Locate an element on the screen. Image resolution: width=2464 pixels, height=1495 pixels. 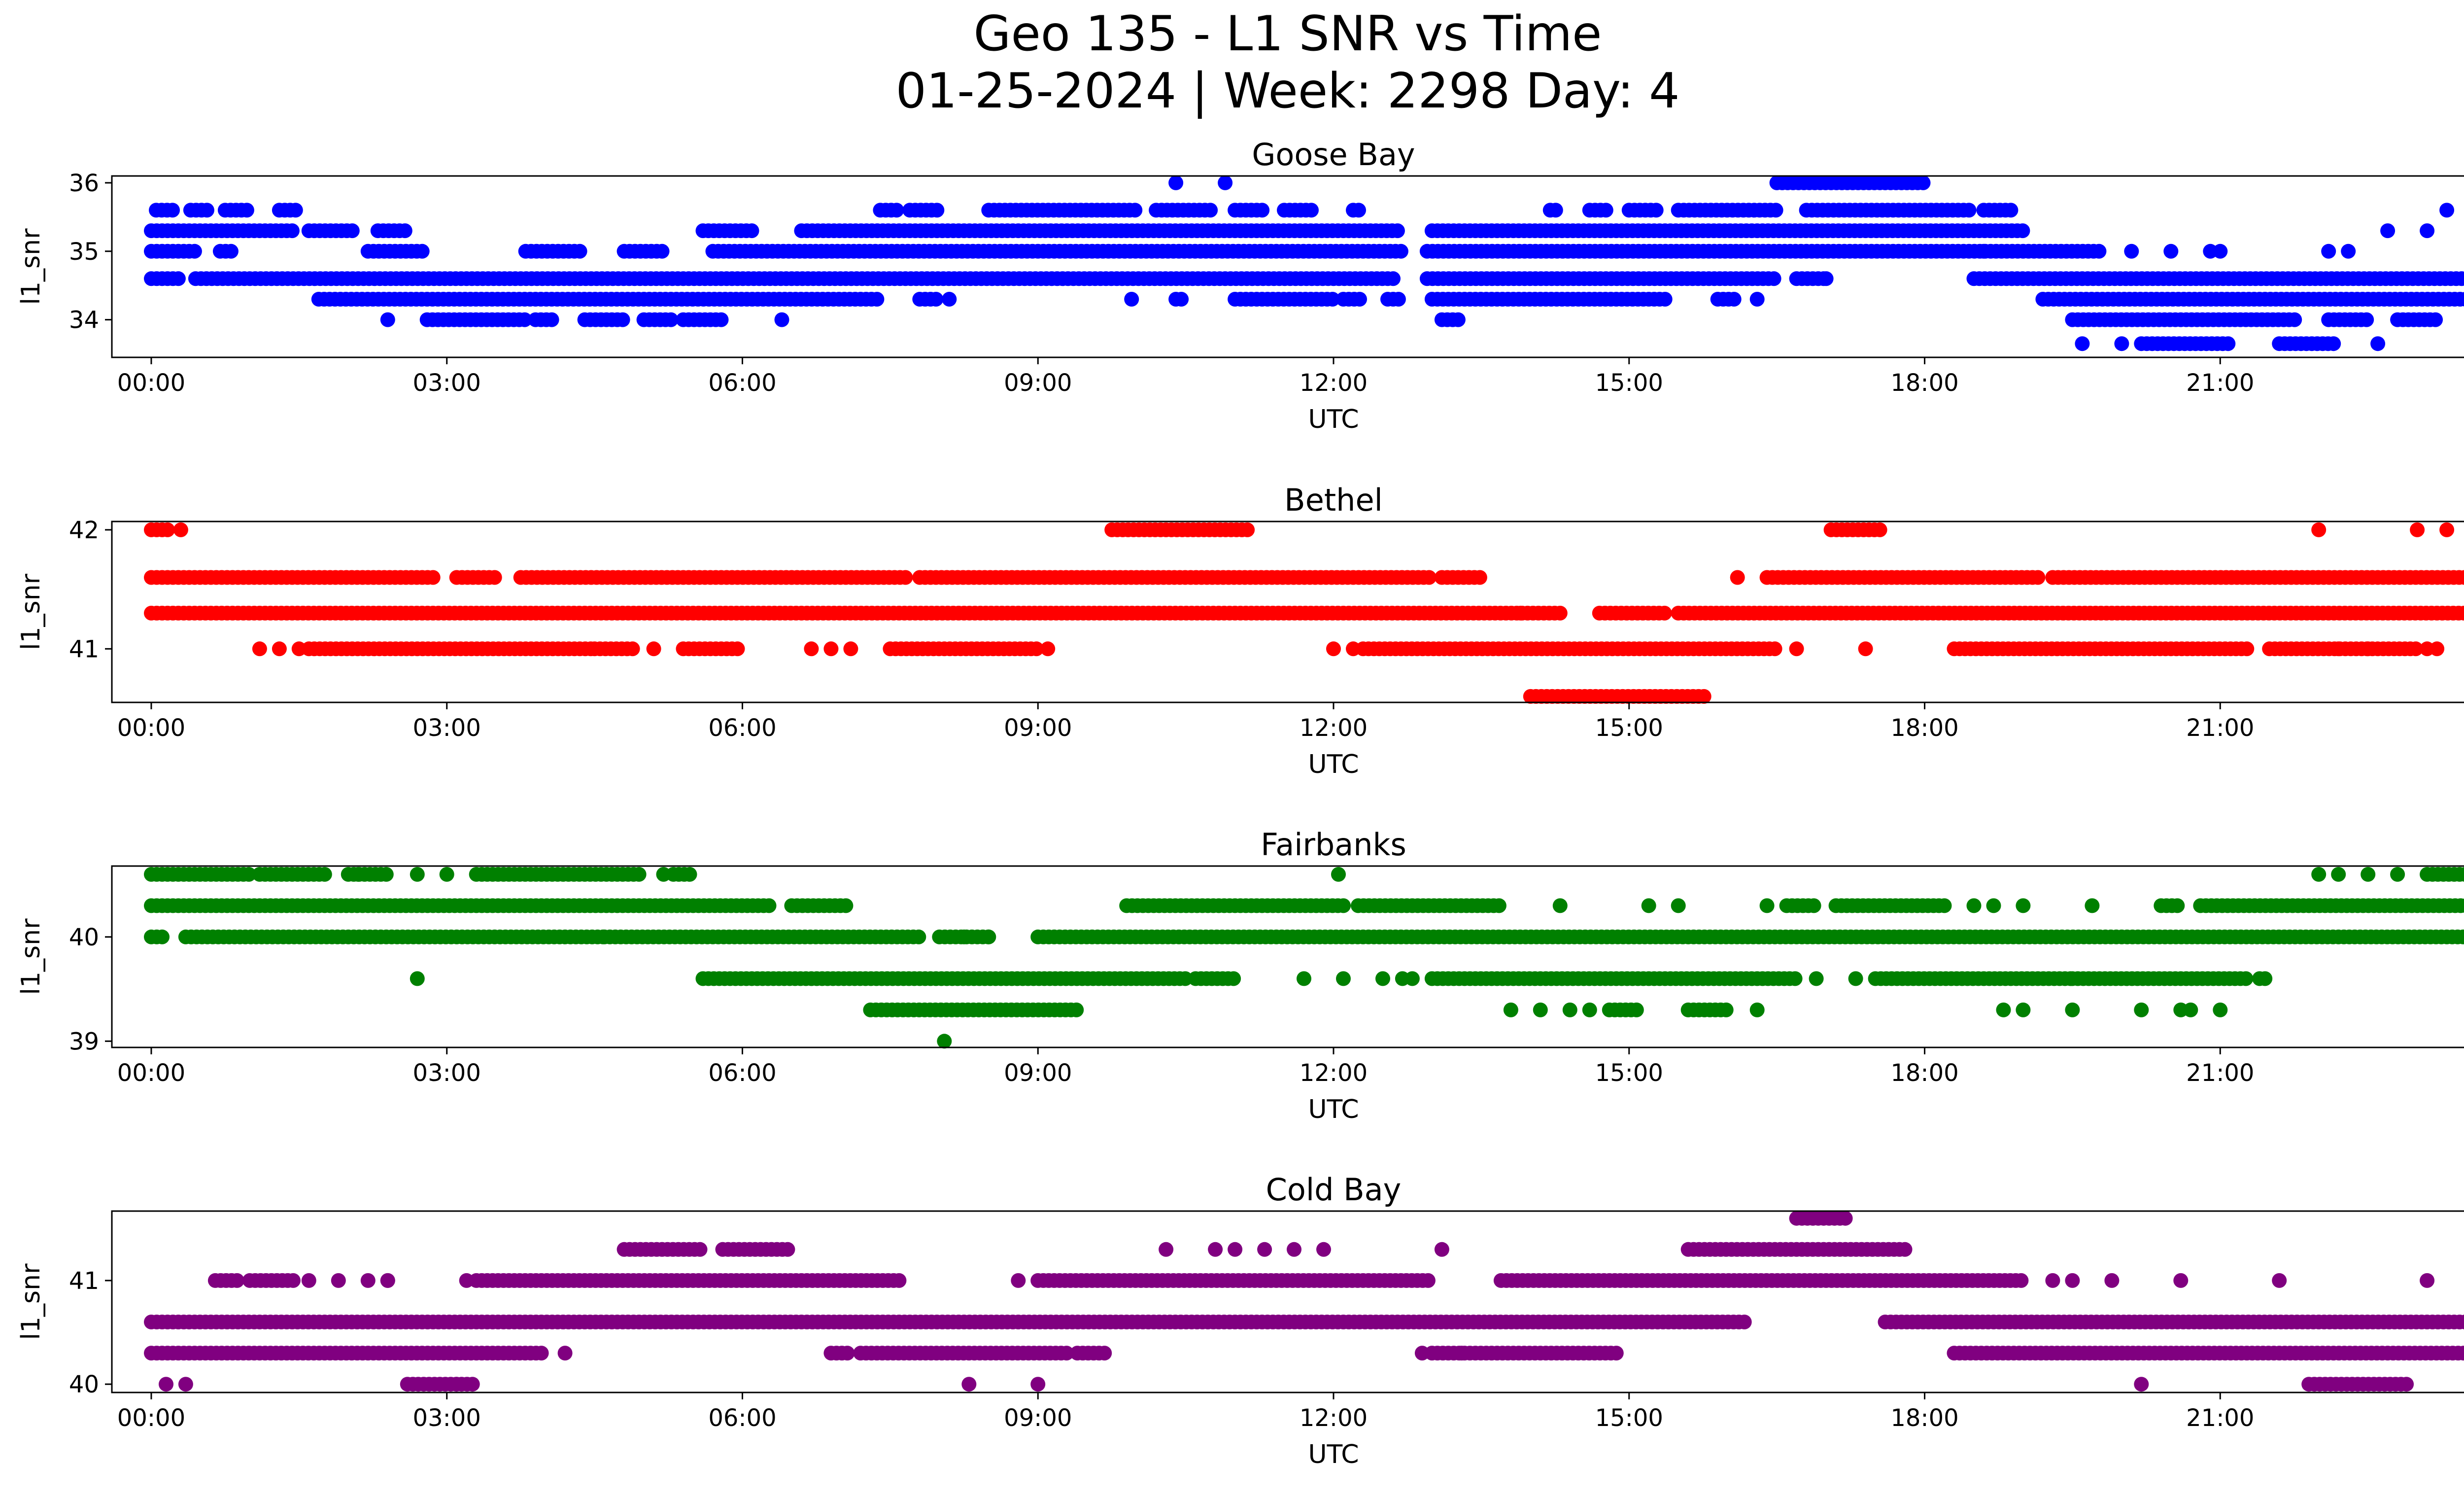
y-axis-label: l1_snr is located at coordinates (31, 266).